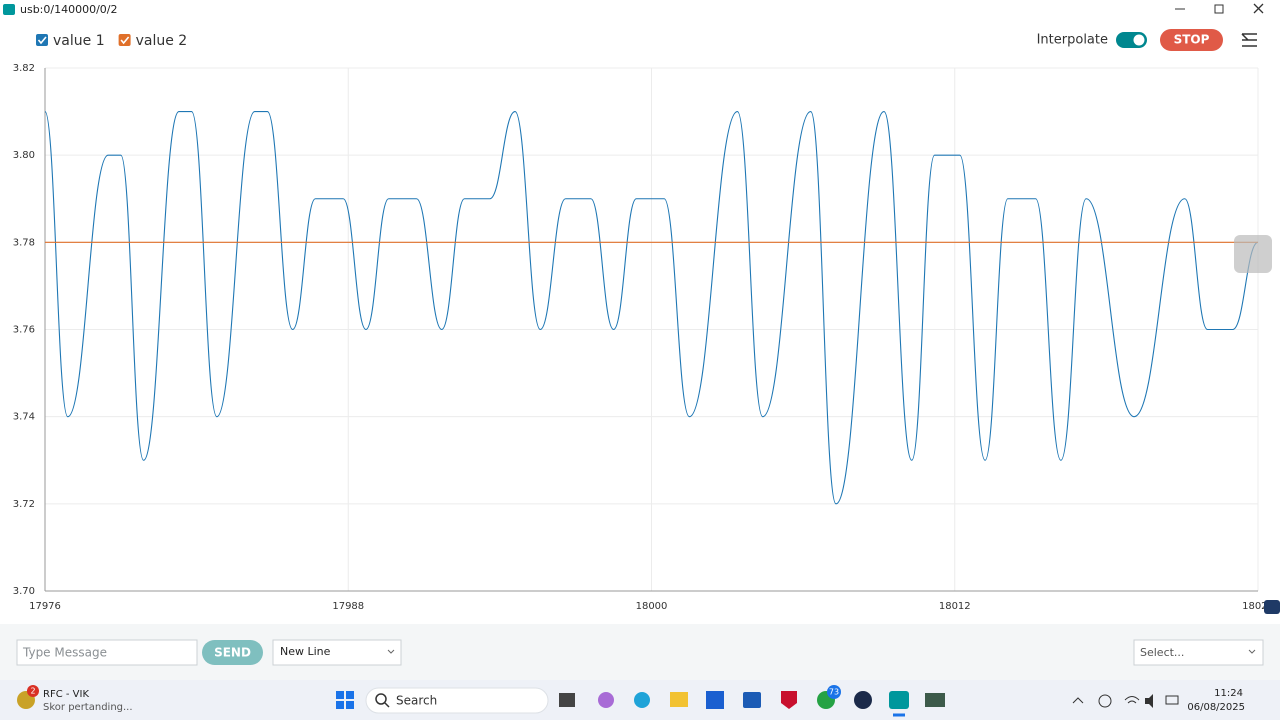 The height and width of the screenshot is (724, 1280). Describe the element at coordinates (24, 504) in the screenshot. I see `y-tick-label: 3.72` at that location.